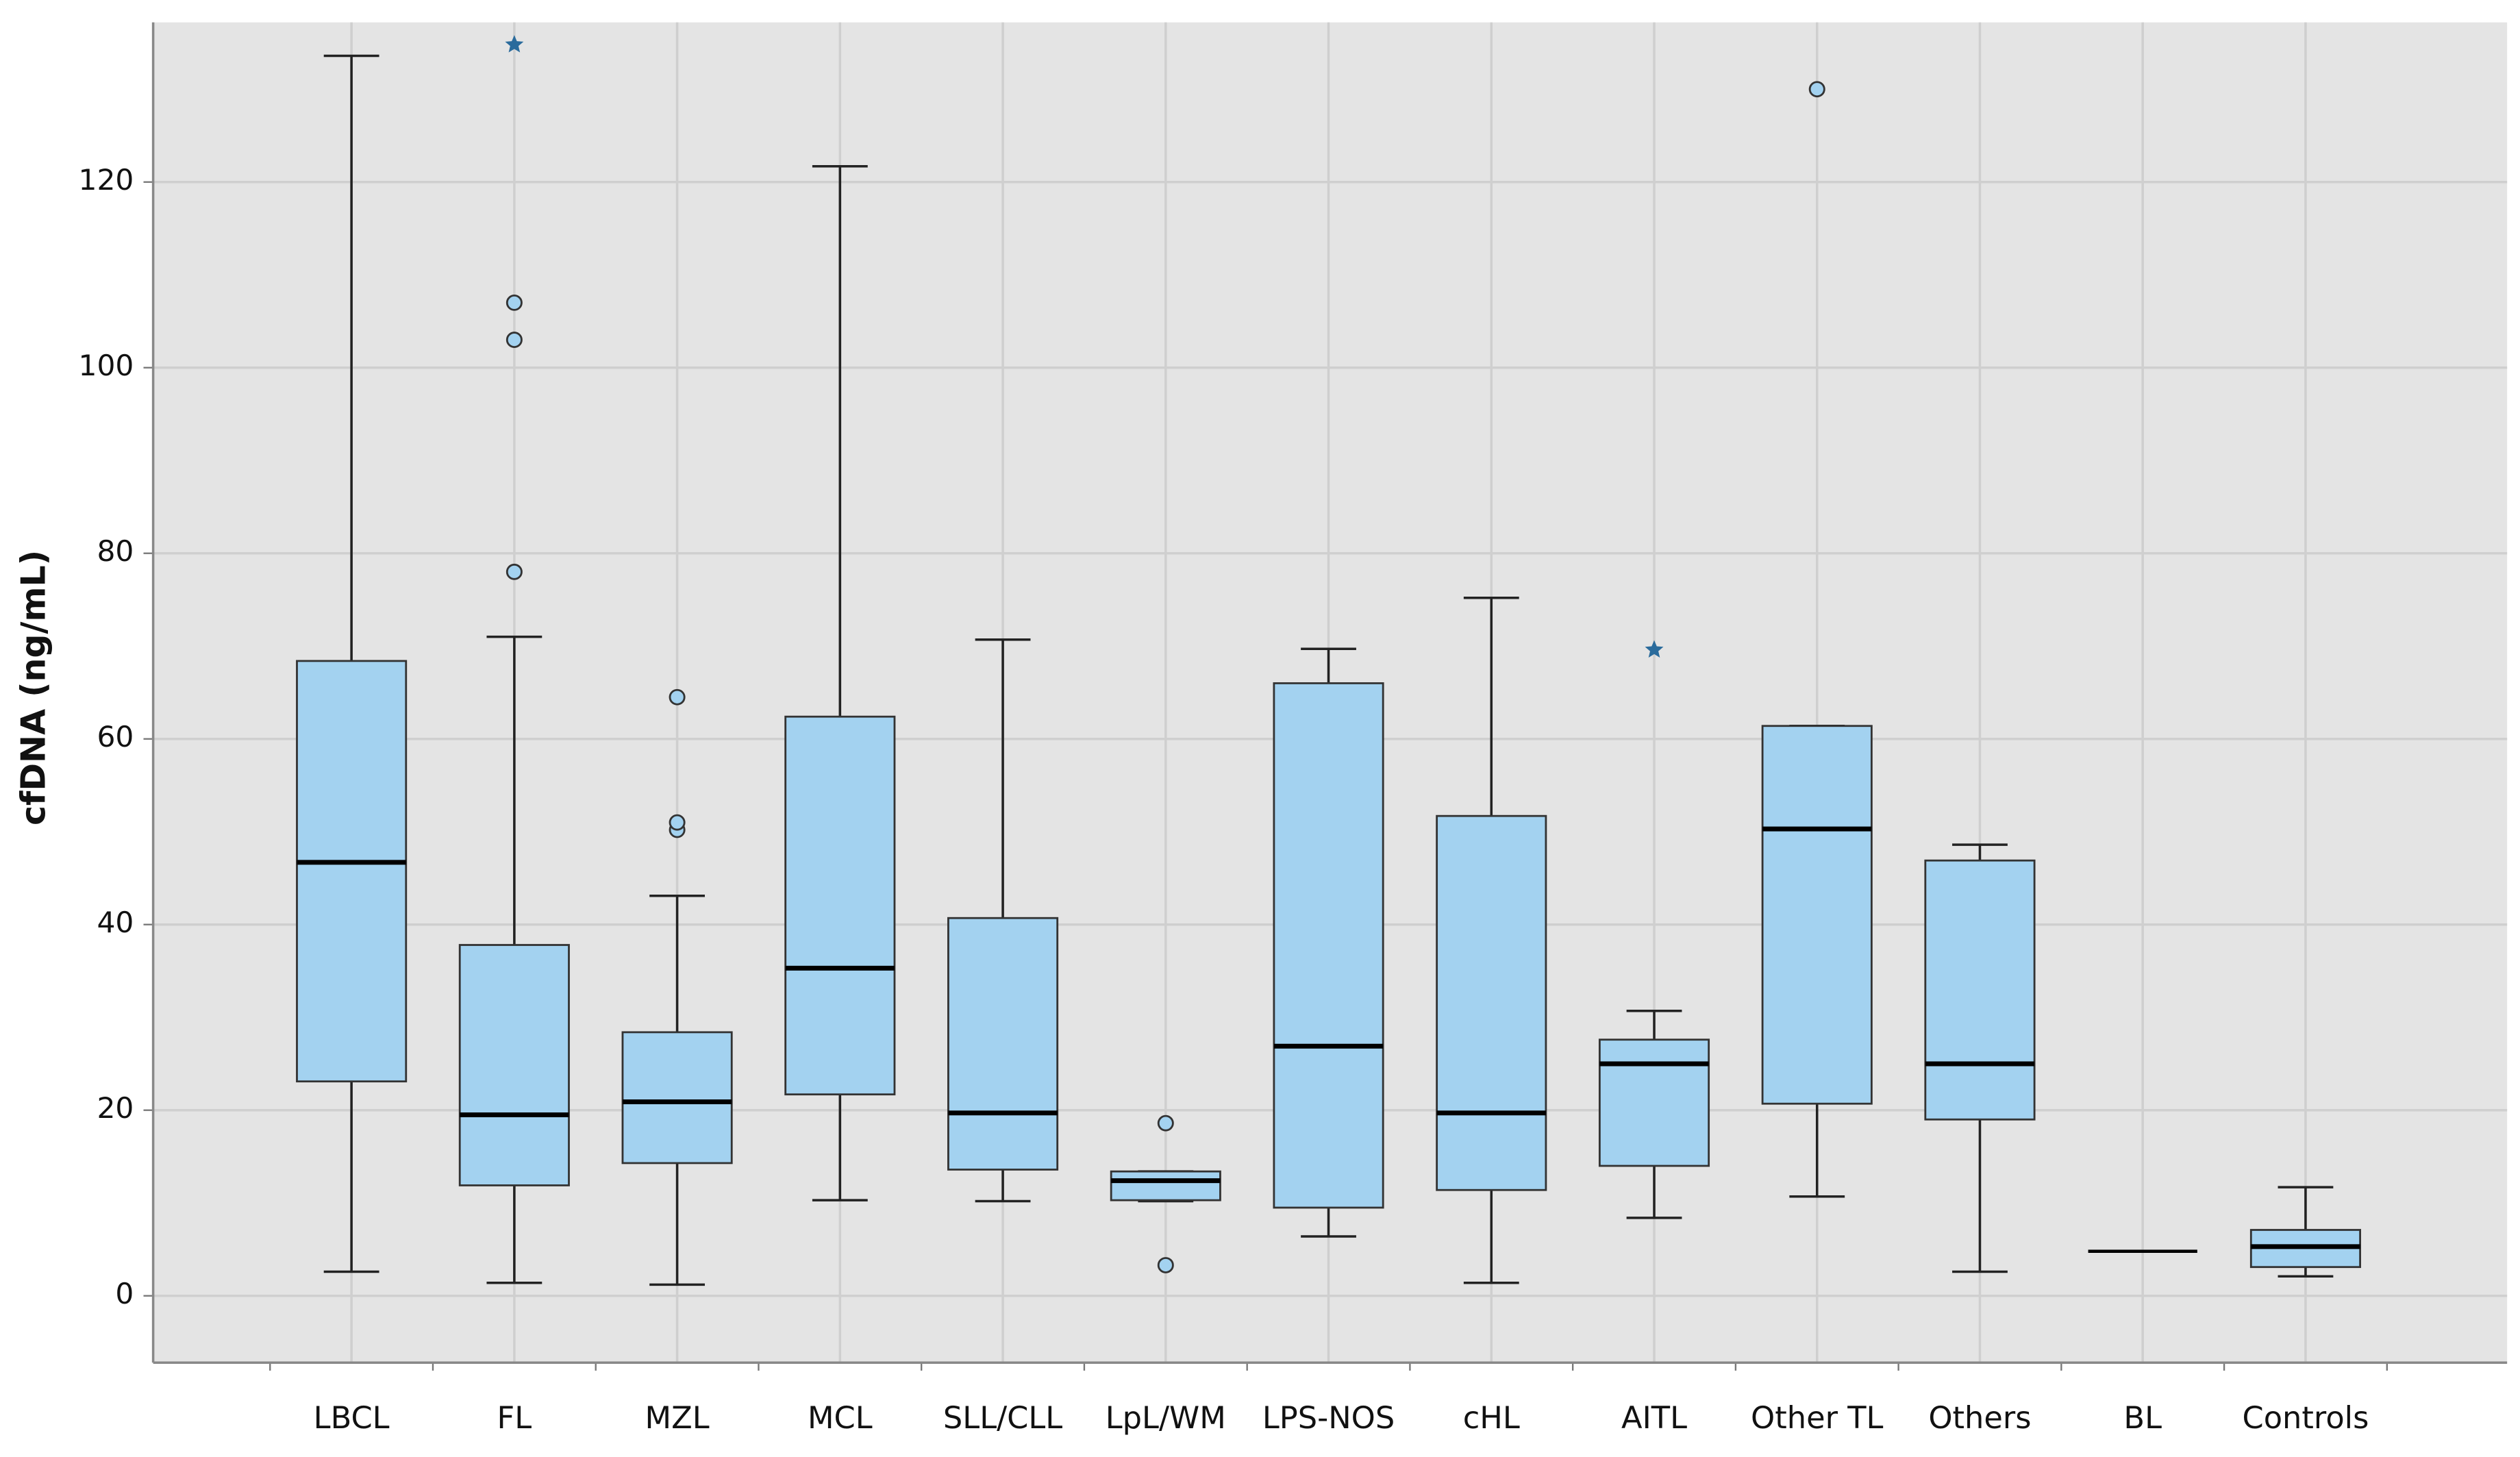 The width and height of the screenshot is (2520, 1457). What do you see at coordinates (1328, 1418) in the screenshot?
I see `x-tick-label: LPS-NOS` at bounding box center [1328, 1418].